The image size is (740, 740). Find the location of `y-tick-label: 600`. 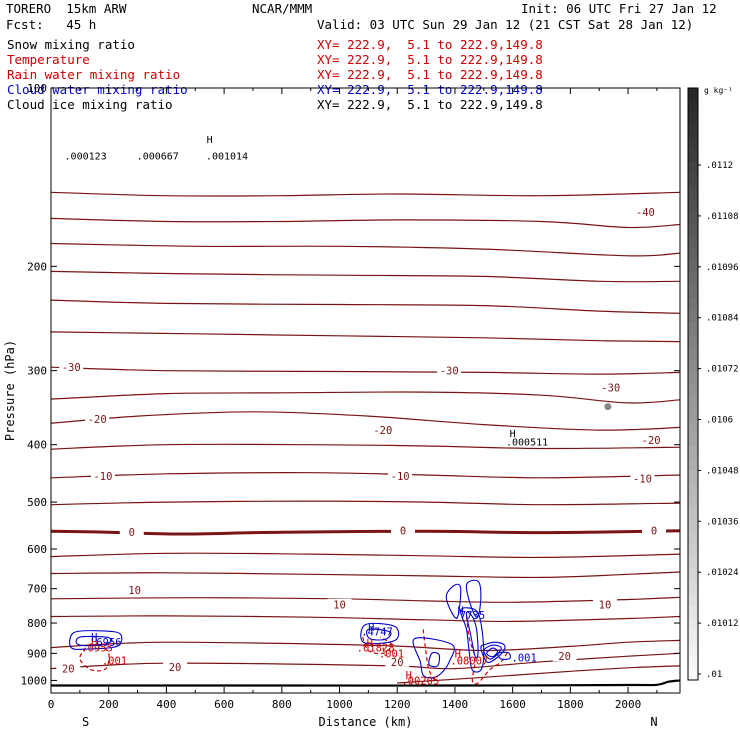

y-tick-label: 600 is located at coordinates (37, 549).